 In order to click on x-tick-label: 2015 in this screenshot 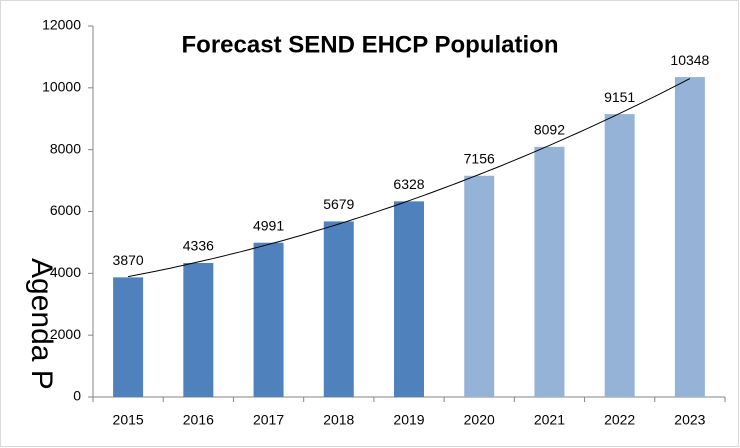, I will do `click(128, 420)`.